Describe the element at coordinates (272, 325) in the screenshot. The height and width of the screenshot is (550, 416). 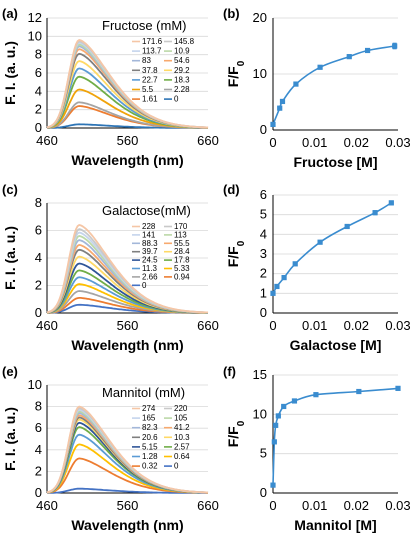
I see `x-tick-label: 0` at that location.